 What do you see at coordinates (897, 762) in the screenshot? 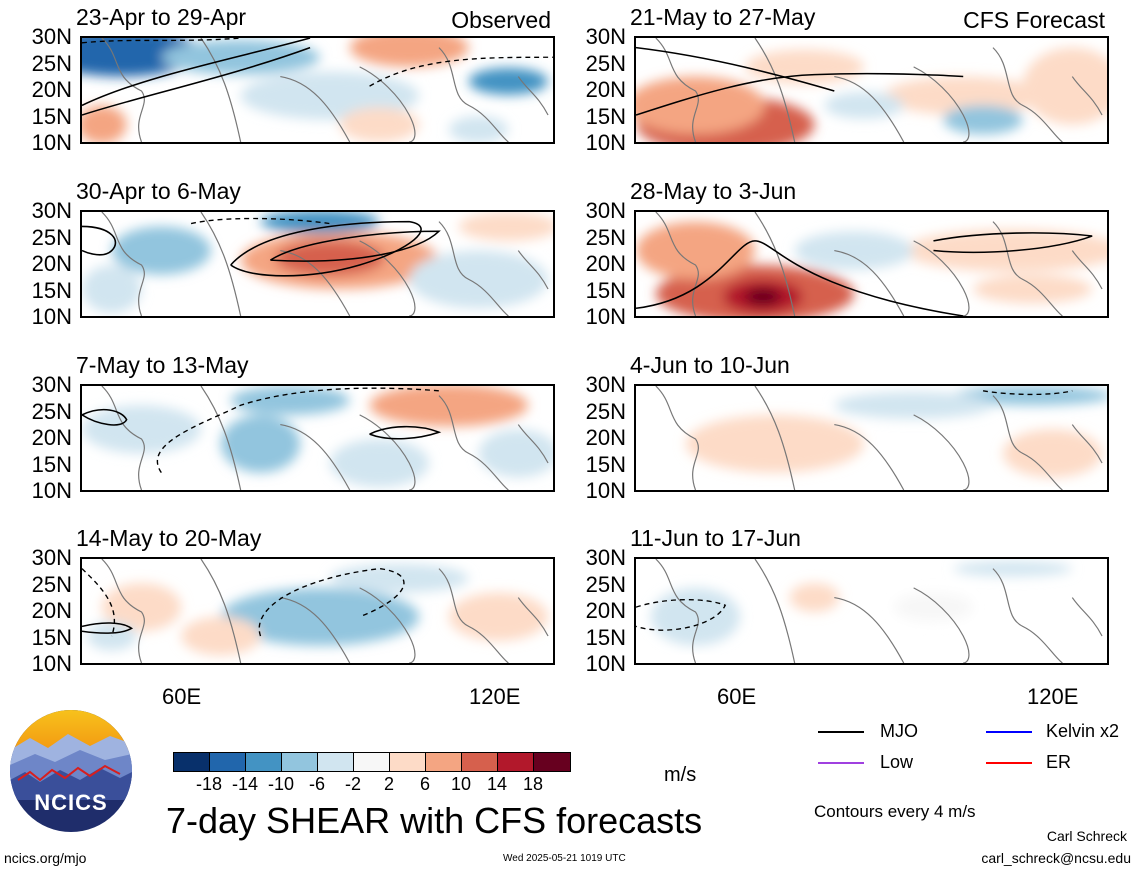
I see `legend-label-low: Low` at bounding box center [897, 762].